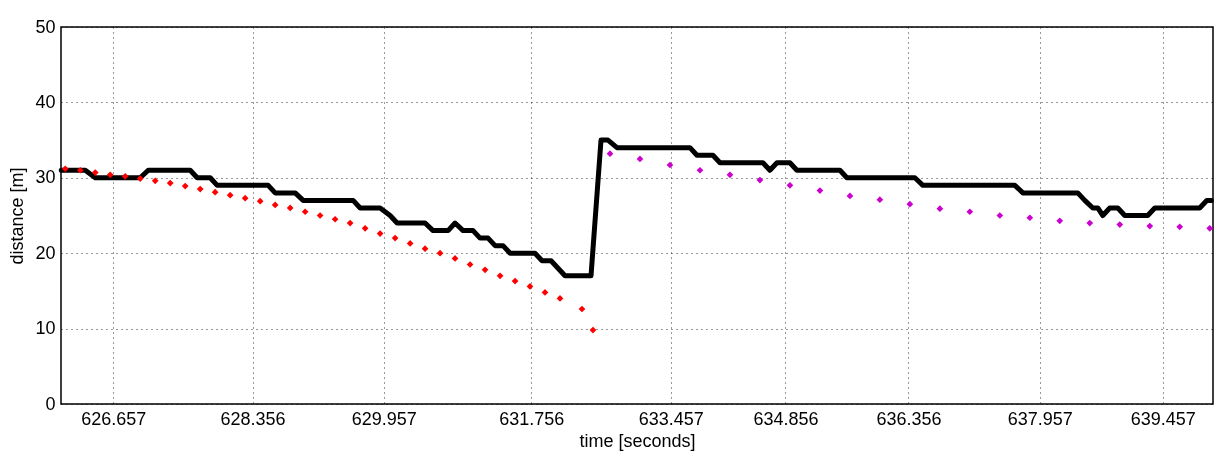 The width and height of the screenshot is (1231, 467). Describe the element at coordinates (637, 440) in the screenshot. I see `x-axis-title: time [seconds]` at that location.